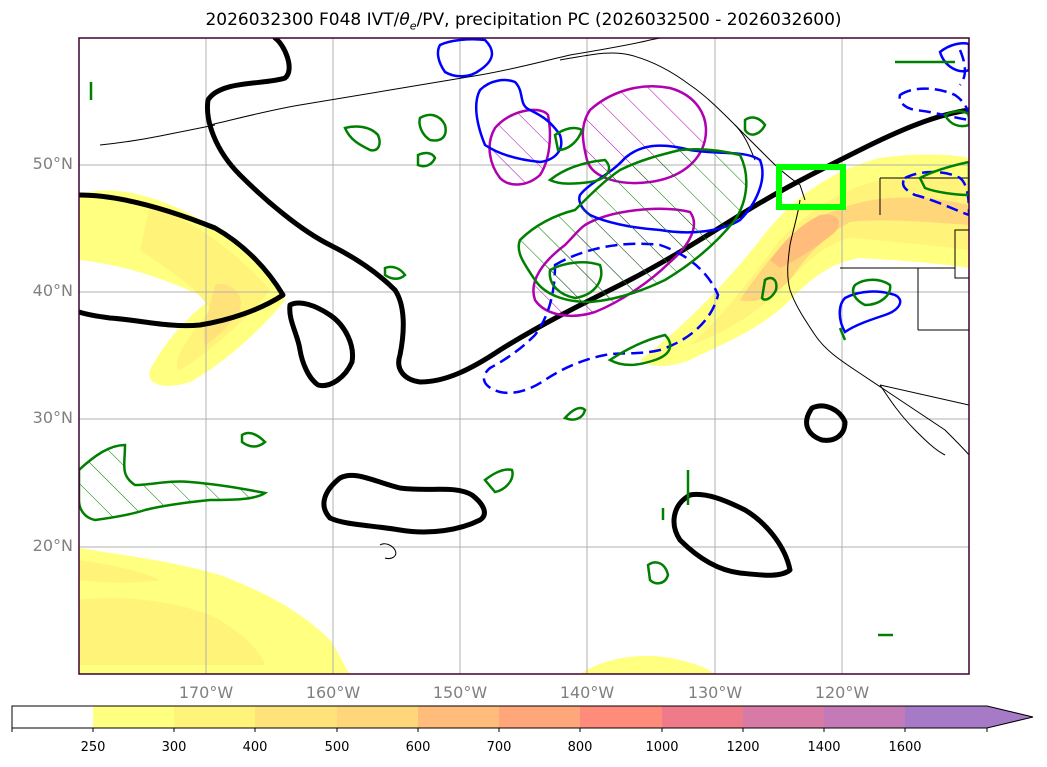 This screenshot has width=1047, height=767. I want to click on colorbar-label-600: 600, so click(418, 747).